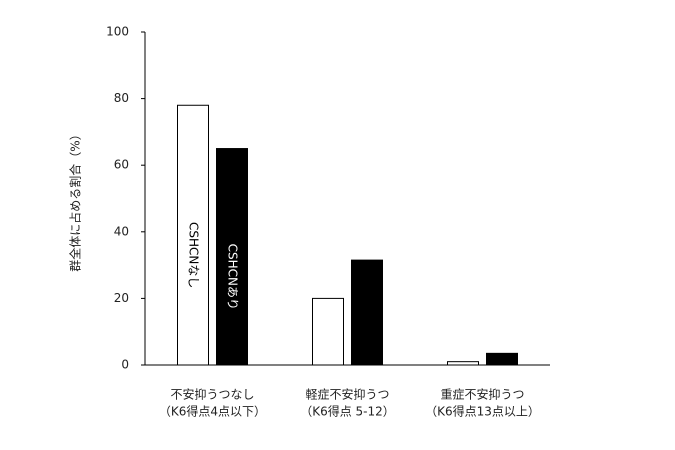 The width and height of the screenshot is (675, 450). I want to click on legend-label: CSHCNあり, so click(233, 277).